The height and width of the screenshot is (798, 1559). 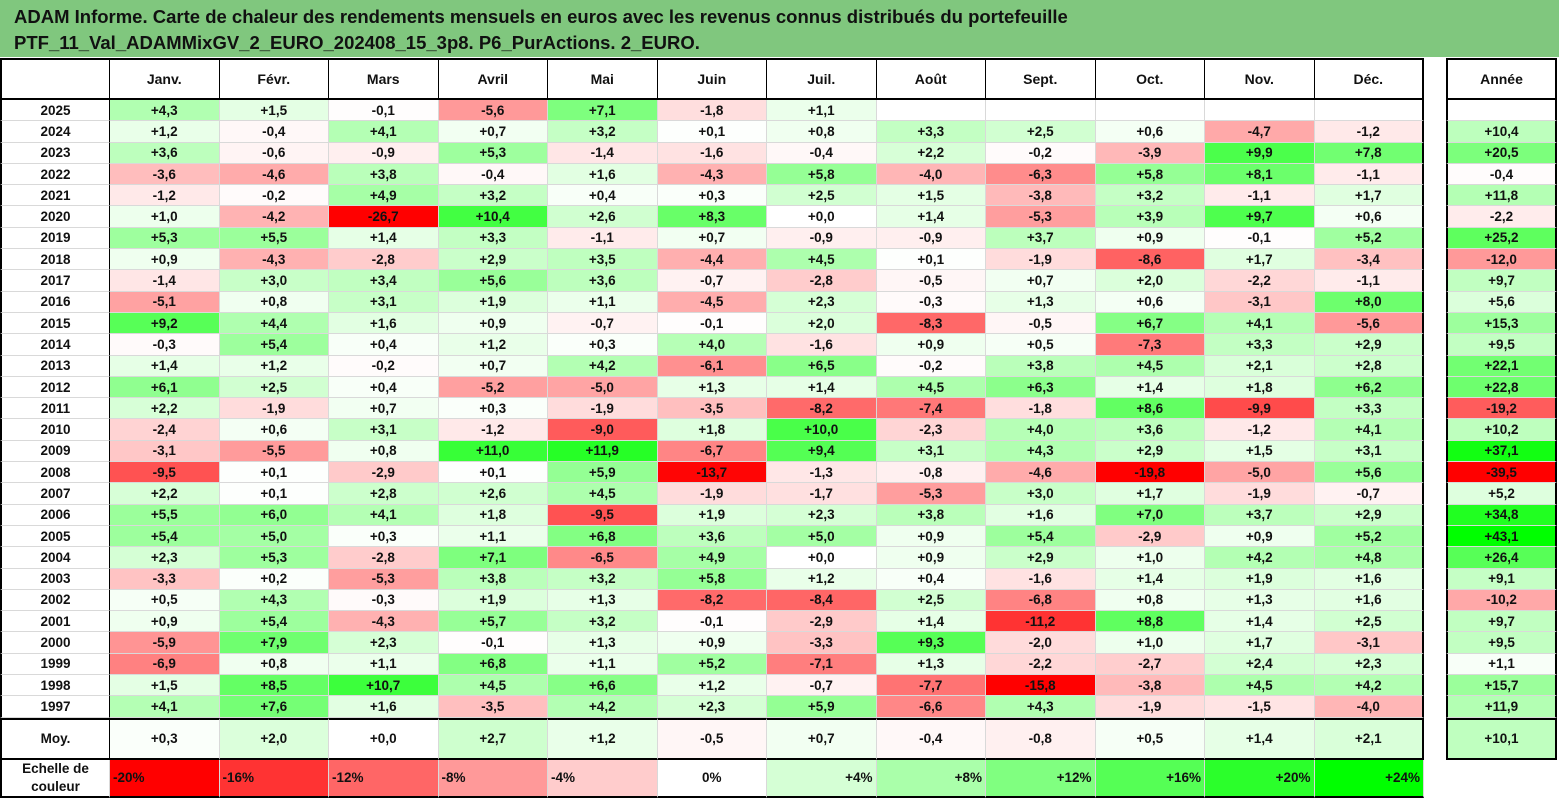 I want to click on heatmap-cell: -26,7, so click(x=384, y=217).